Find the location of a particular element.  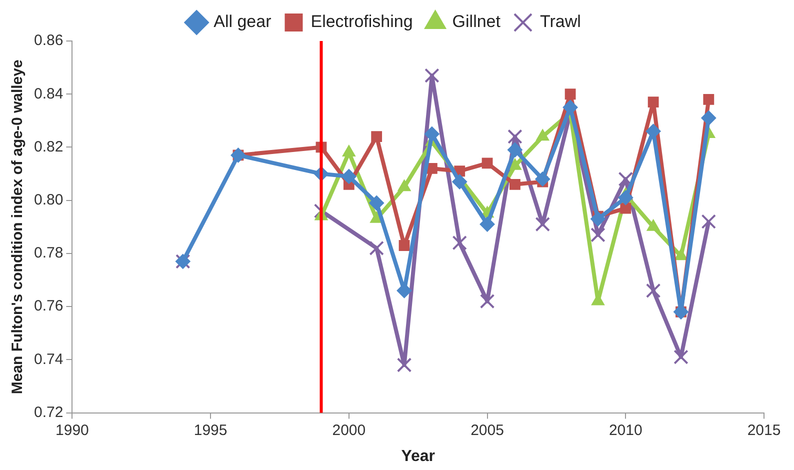

y-tick-label: 0.82 is located at coordinates (49, 147).